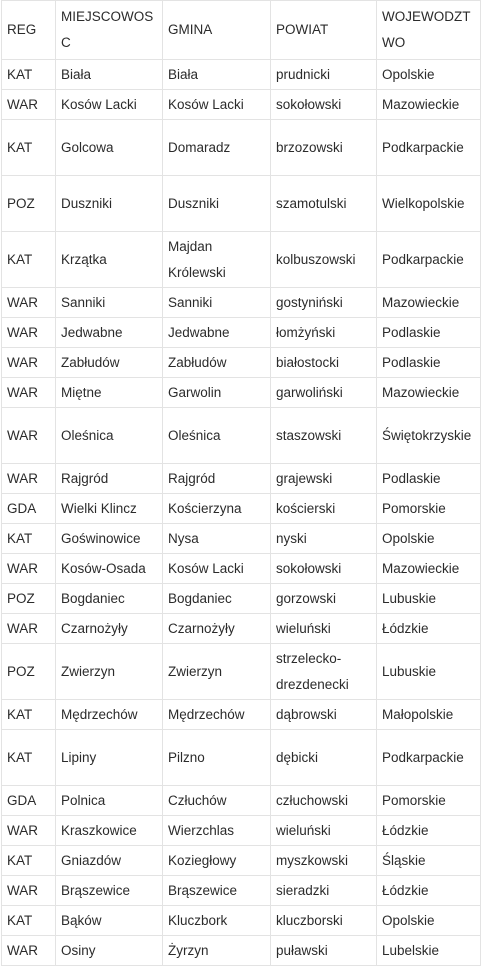 This screenshot has width=481, height=973. I want to click on table-row: WAR Jedwabne Jedwabne łomżyński Podlaskie, so click(241, 332).